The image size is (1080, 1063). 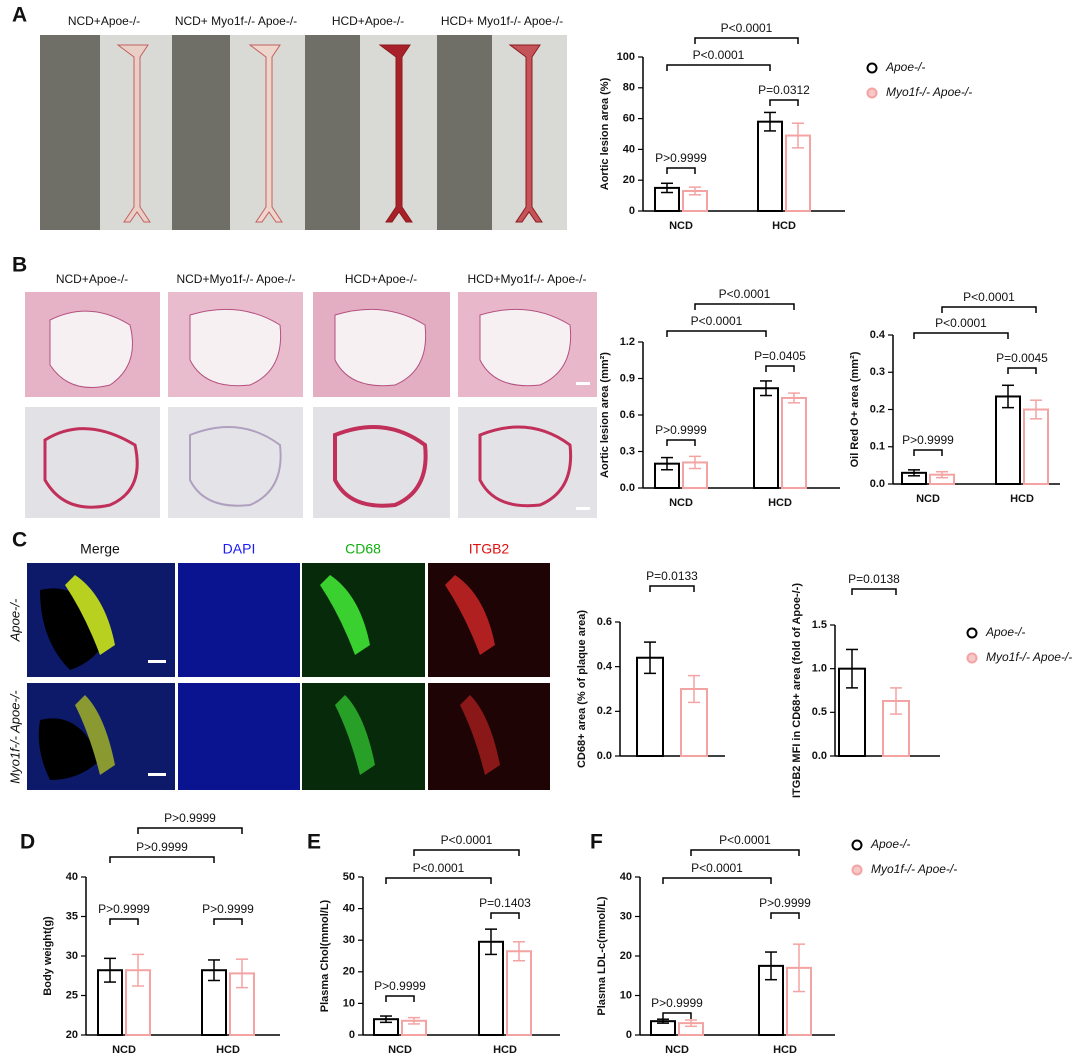 I want to click on significance-label: P=0.1403, so click(x=505, y=903).